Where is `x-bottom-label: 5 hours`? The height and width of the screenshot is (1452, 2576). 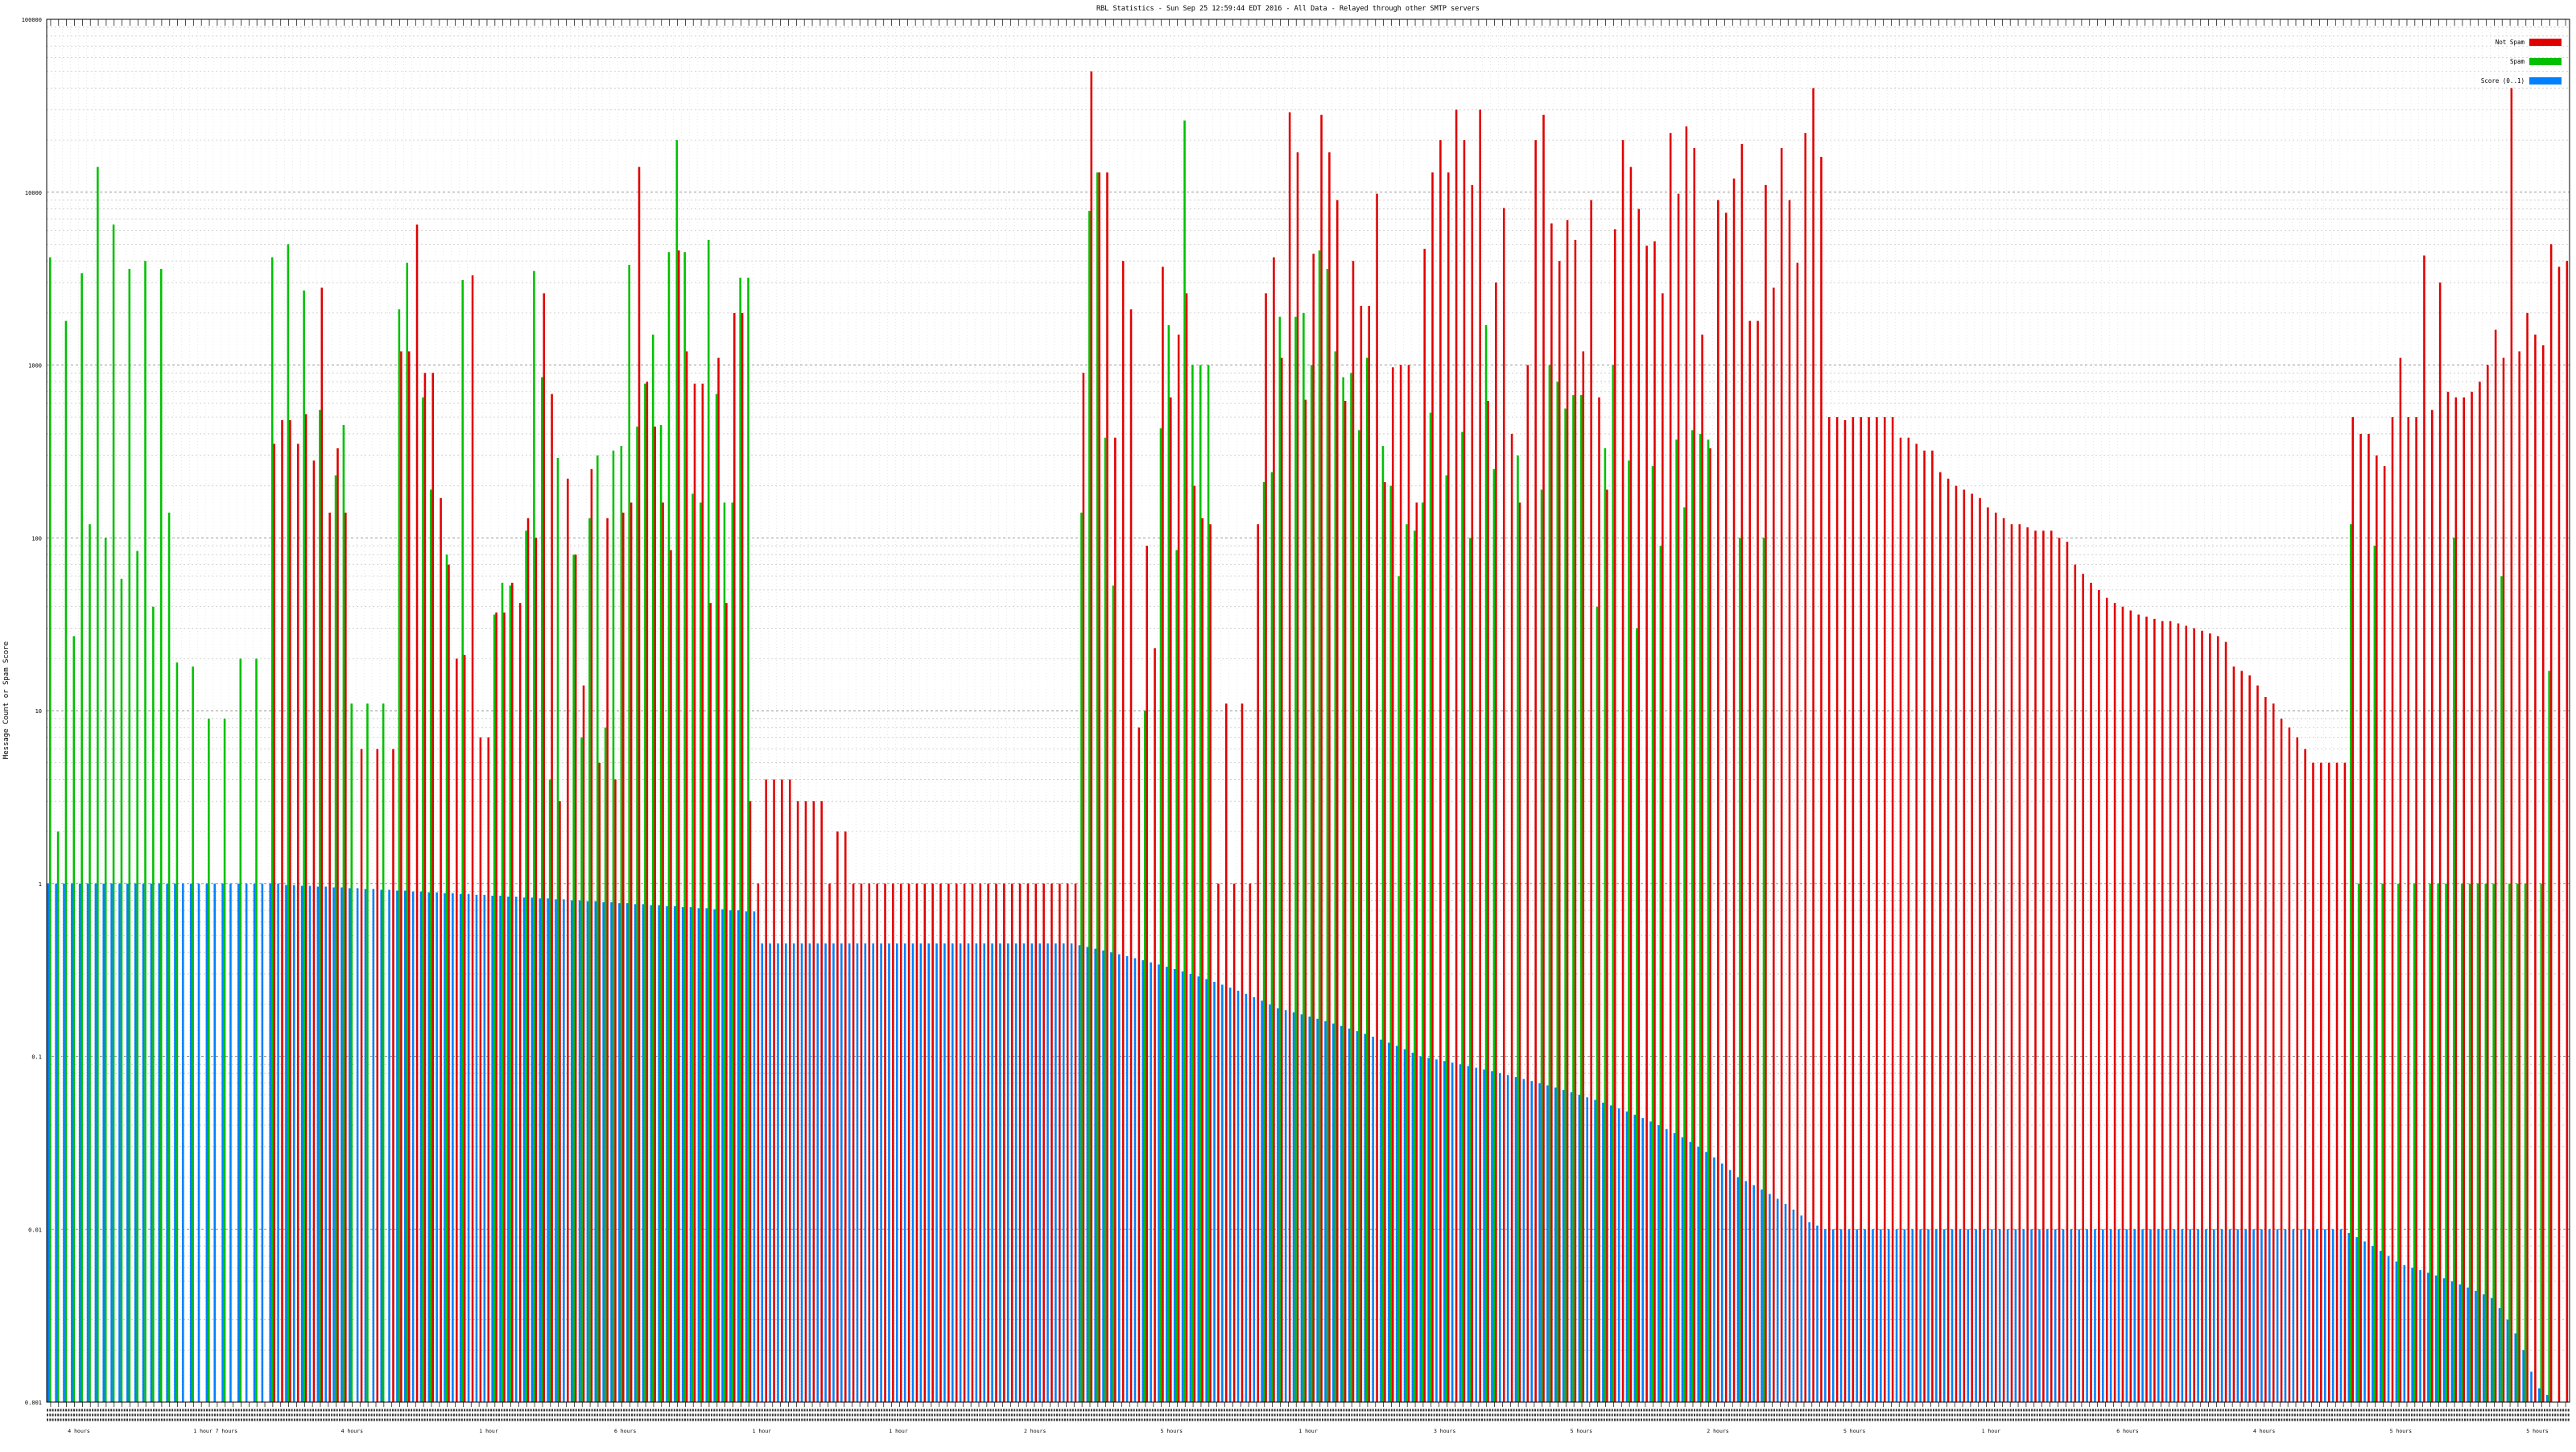 x-bottom-label: 5 hours is located at coordinates (1172, 1431).